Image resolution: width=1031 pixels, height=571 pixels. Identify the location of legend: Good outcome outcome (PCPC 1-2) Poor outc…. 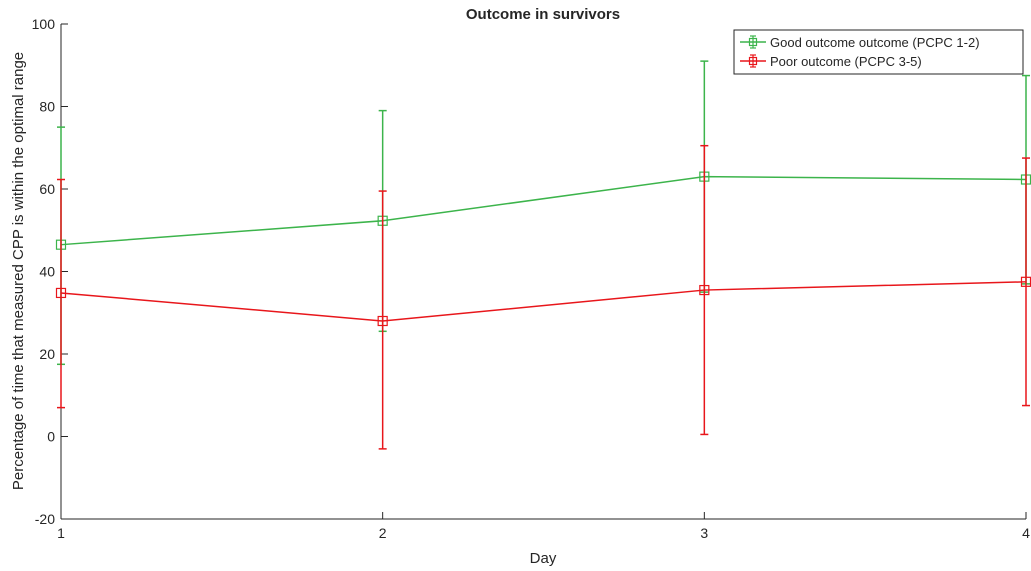
(878, 52).